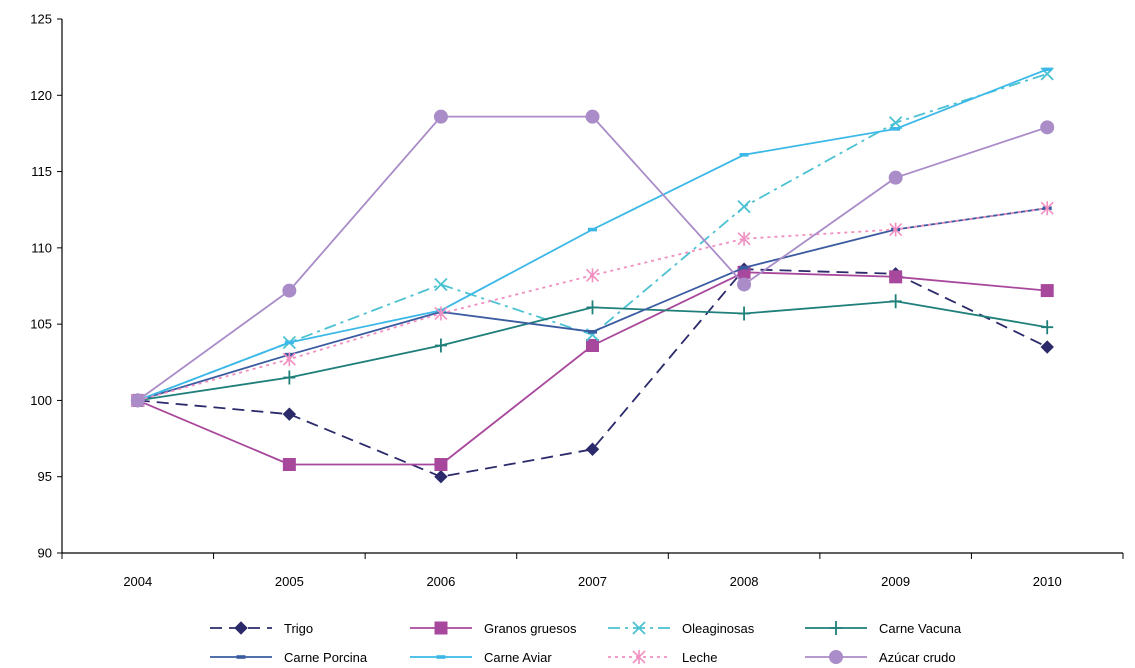 The height and width of the screenshot is (668, 1135). I want to click on legend-label: Azúcar crudo, so click(917, 657).